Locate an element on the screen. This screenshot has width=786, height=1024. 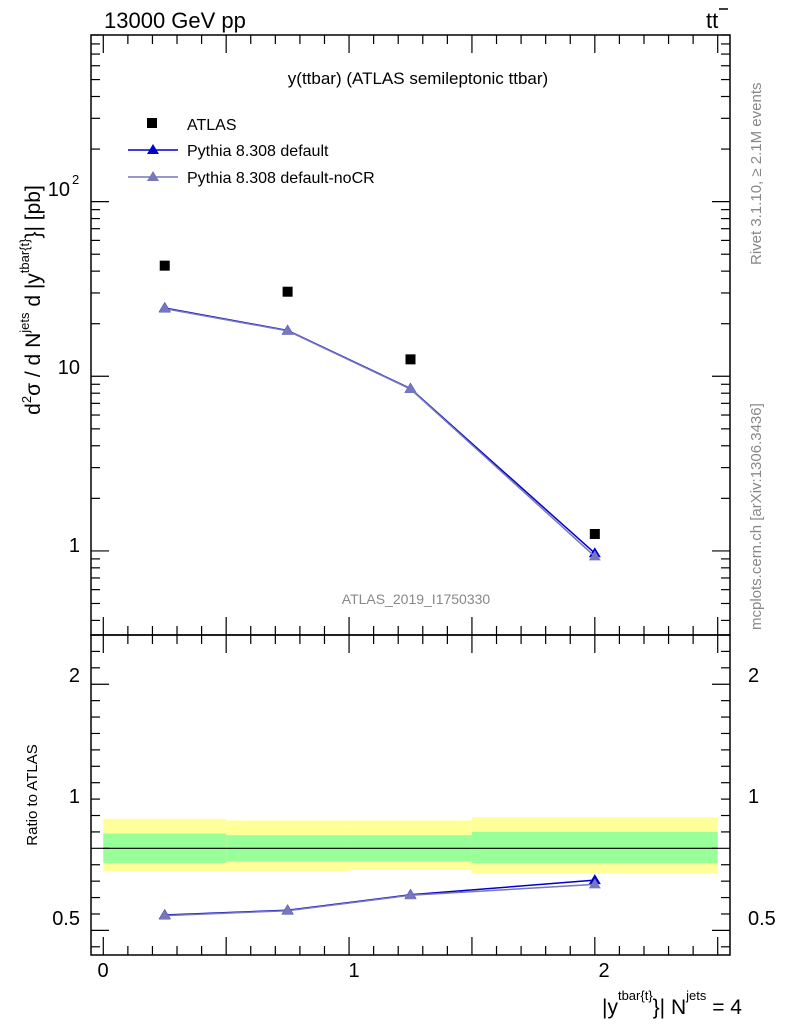
main-line-pythia-8-308-default-nocr is located at coordinates (380, 432).